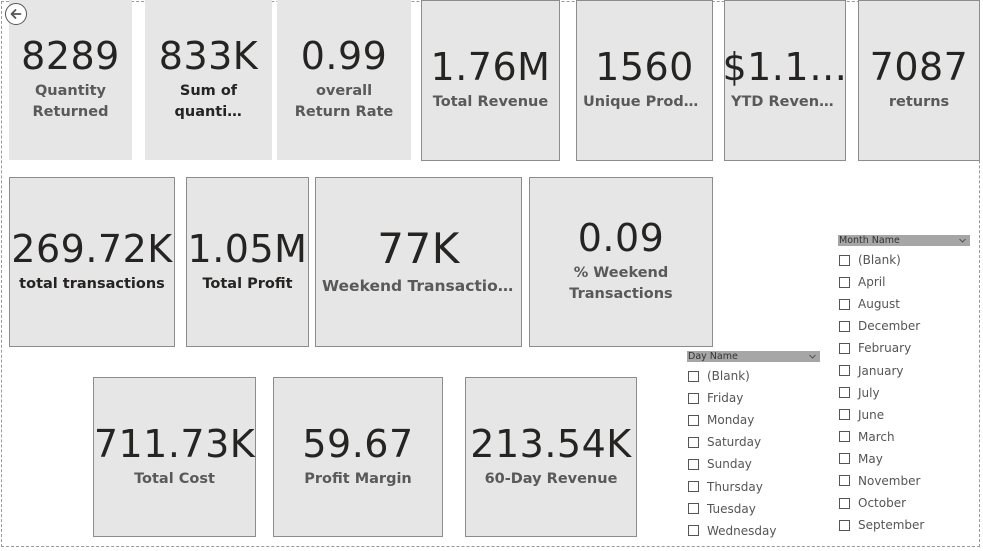 This screenshot has width=983, height=551. Describe the element at coordinates (904, 459) in the screenshot. I see `slicer-item: May` at that location.